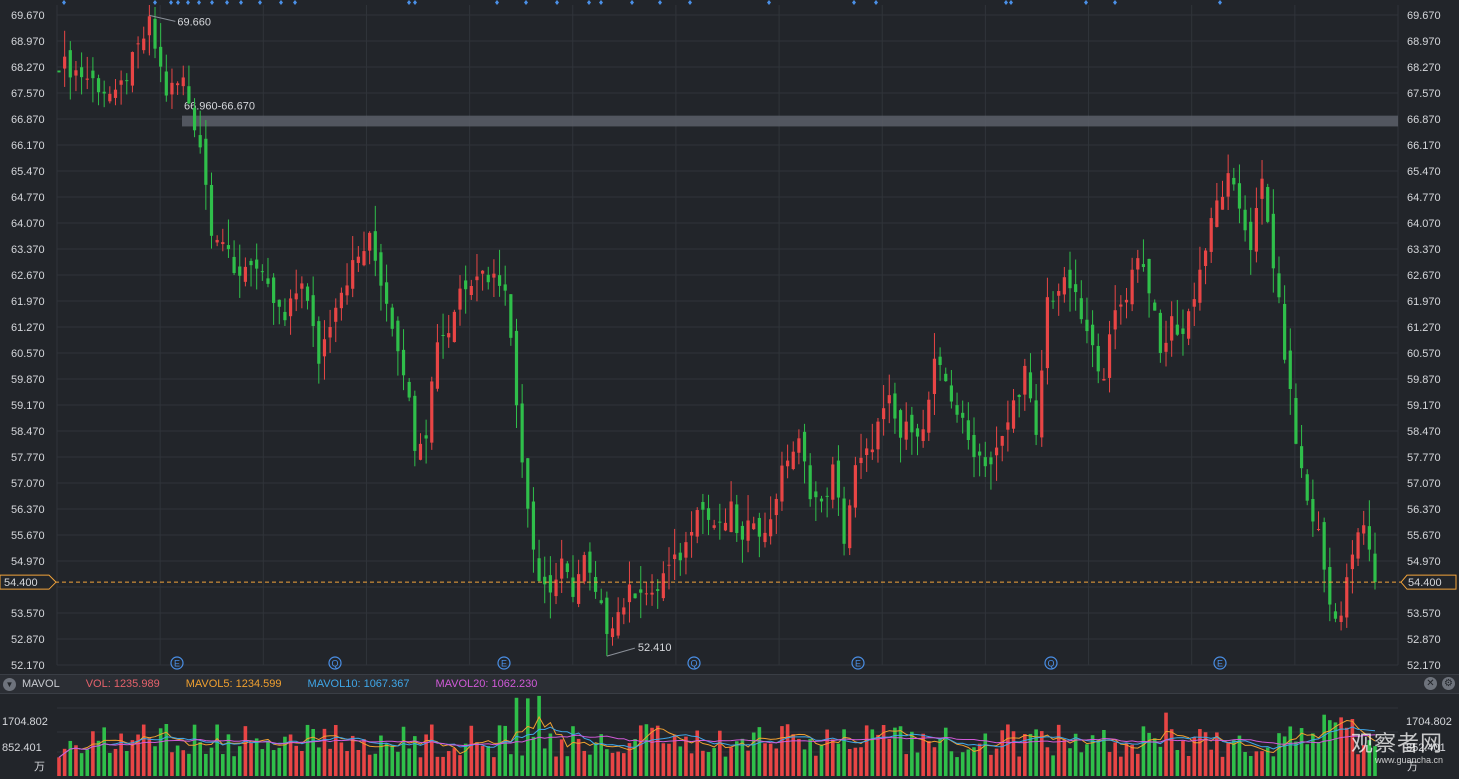  I want to click on price-tick-left: 55.670, so click(28, 536).